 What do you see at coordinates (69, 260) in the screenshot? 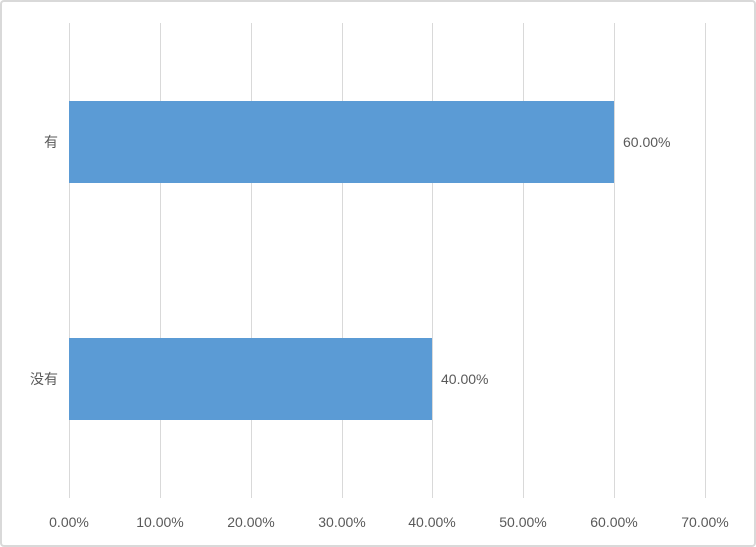
I see `gridline-0.00%` at bounding box center [69, 260].